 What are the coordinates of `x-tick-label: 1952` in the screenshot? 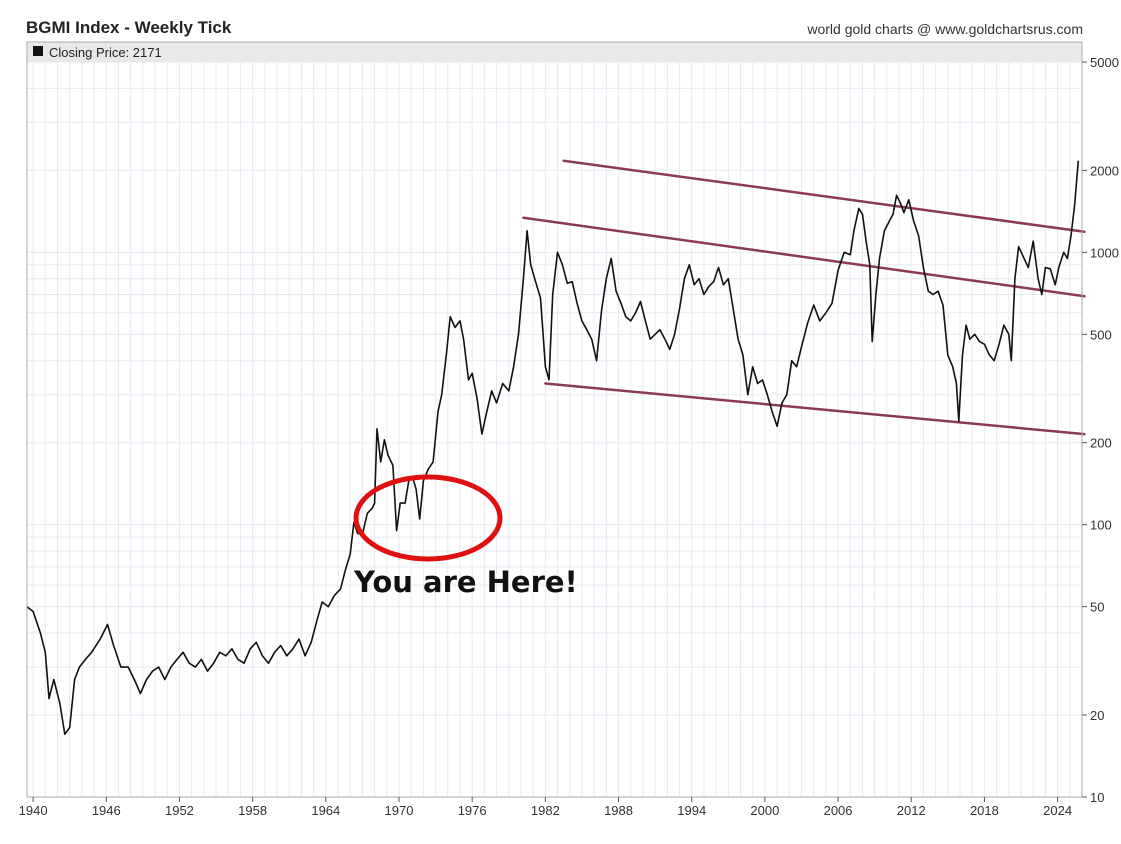 It's located at (179, 810).